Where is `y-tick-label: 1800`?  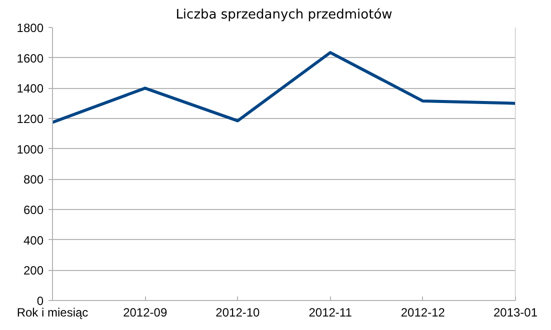 y-tick-label: 1800 is located at coordinates (30, 28).